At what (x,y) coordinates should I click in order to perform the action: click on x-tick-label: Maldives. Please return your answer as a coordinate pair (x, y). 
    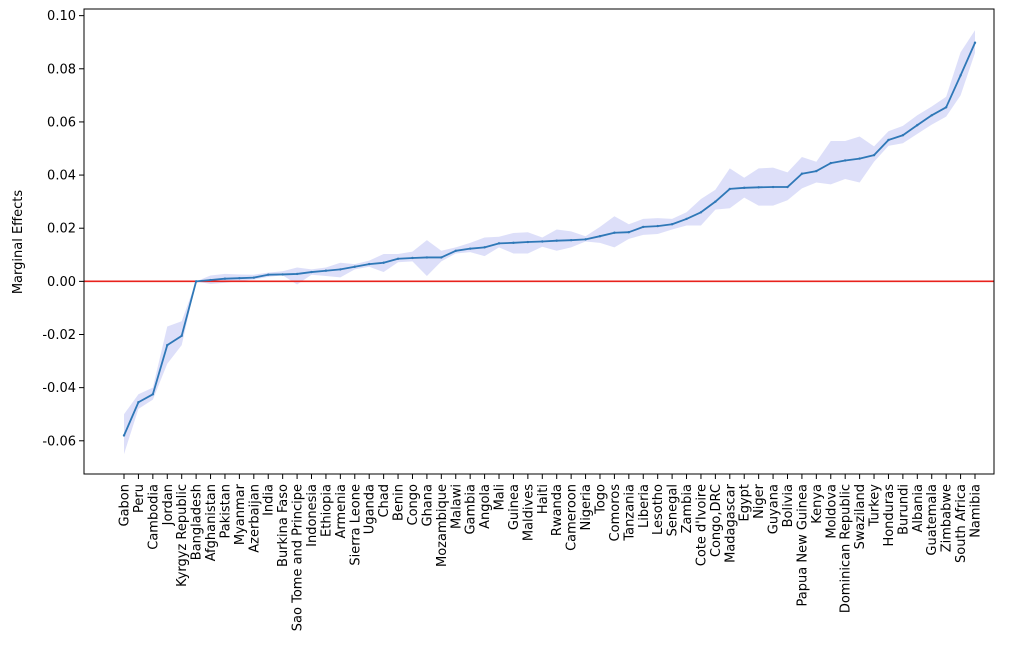
    Looking at the image, I should click on (528, 512).